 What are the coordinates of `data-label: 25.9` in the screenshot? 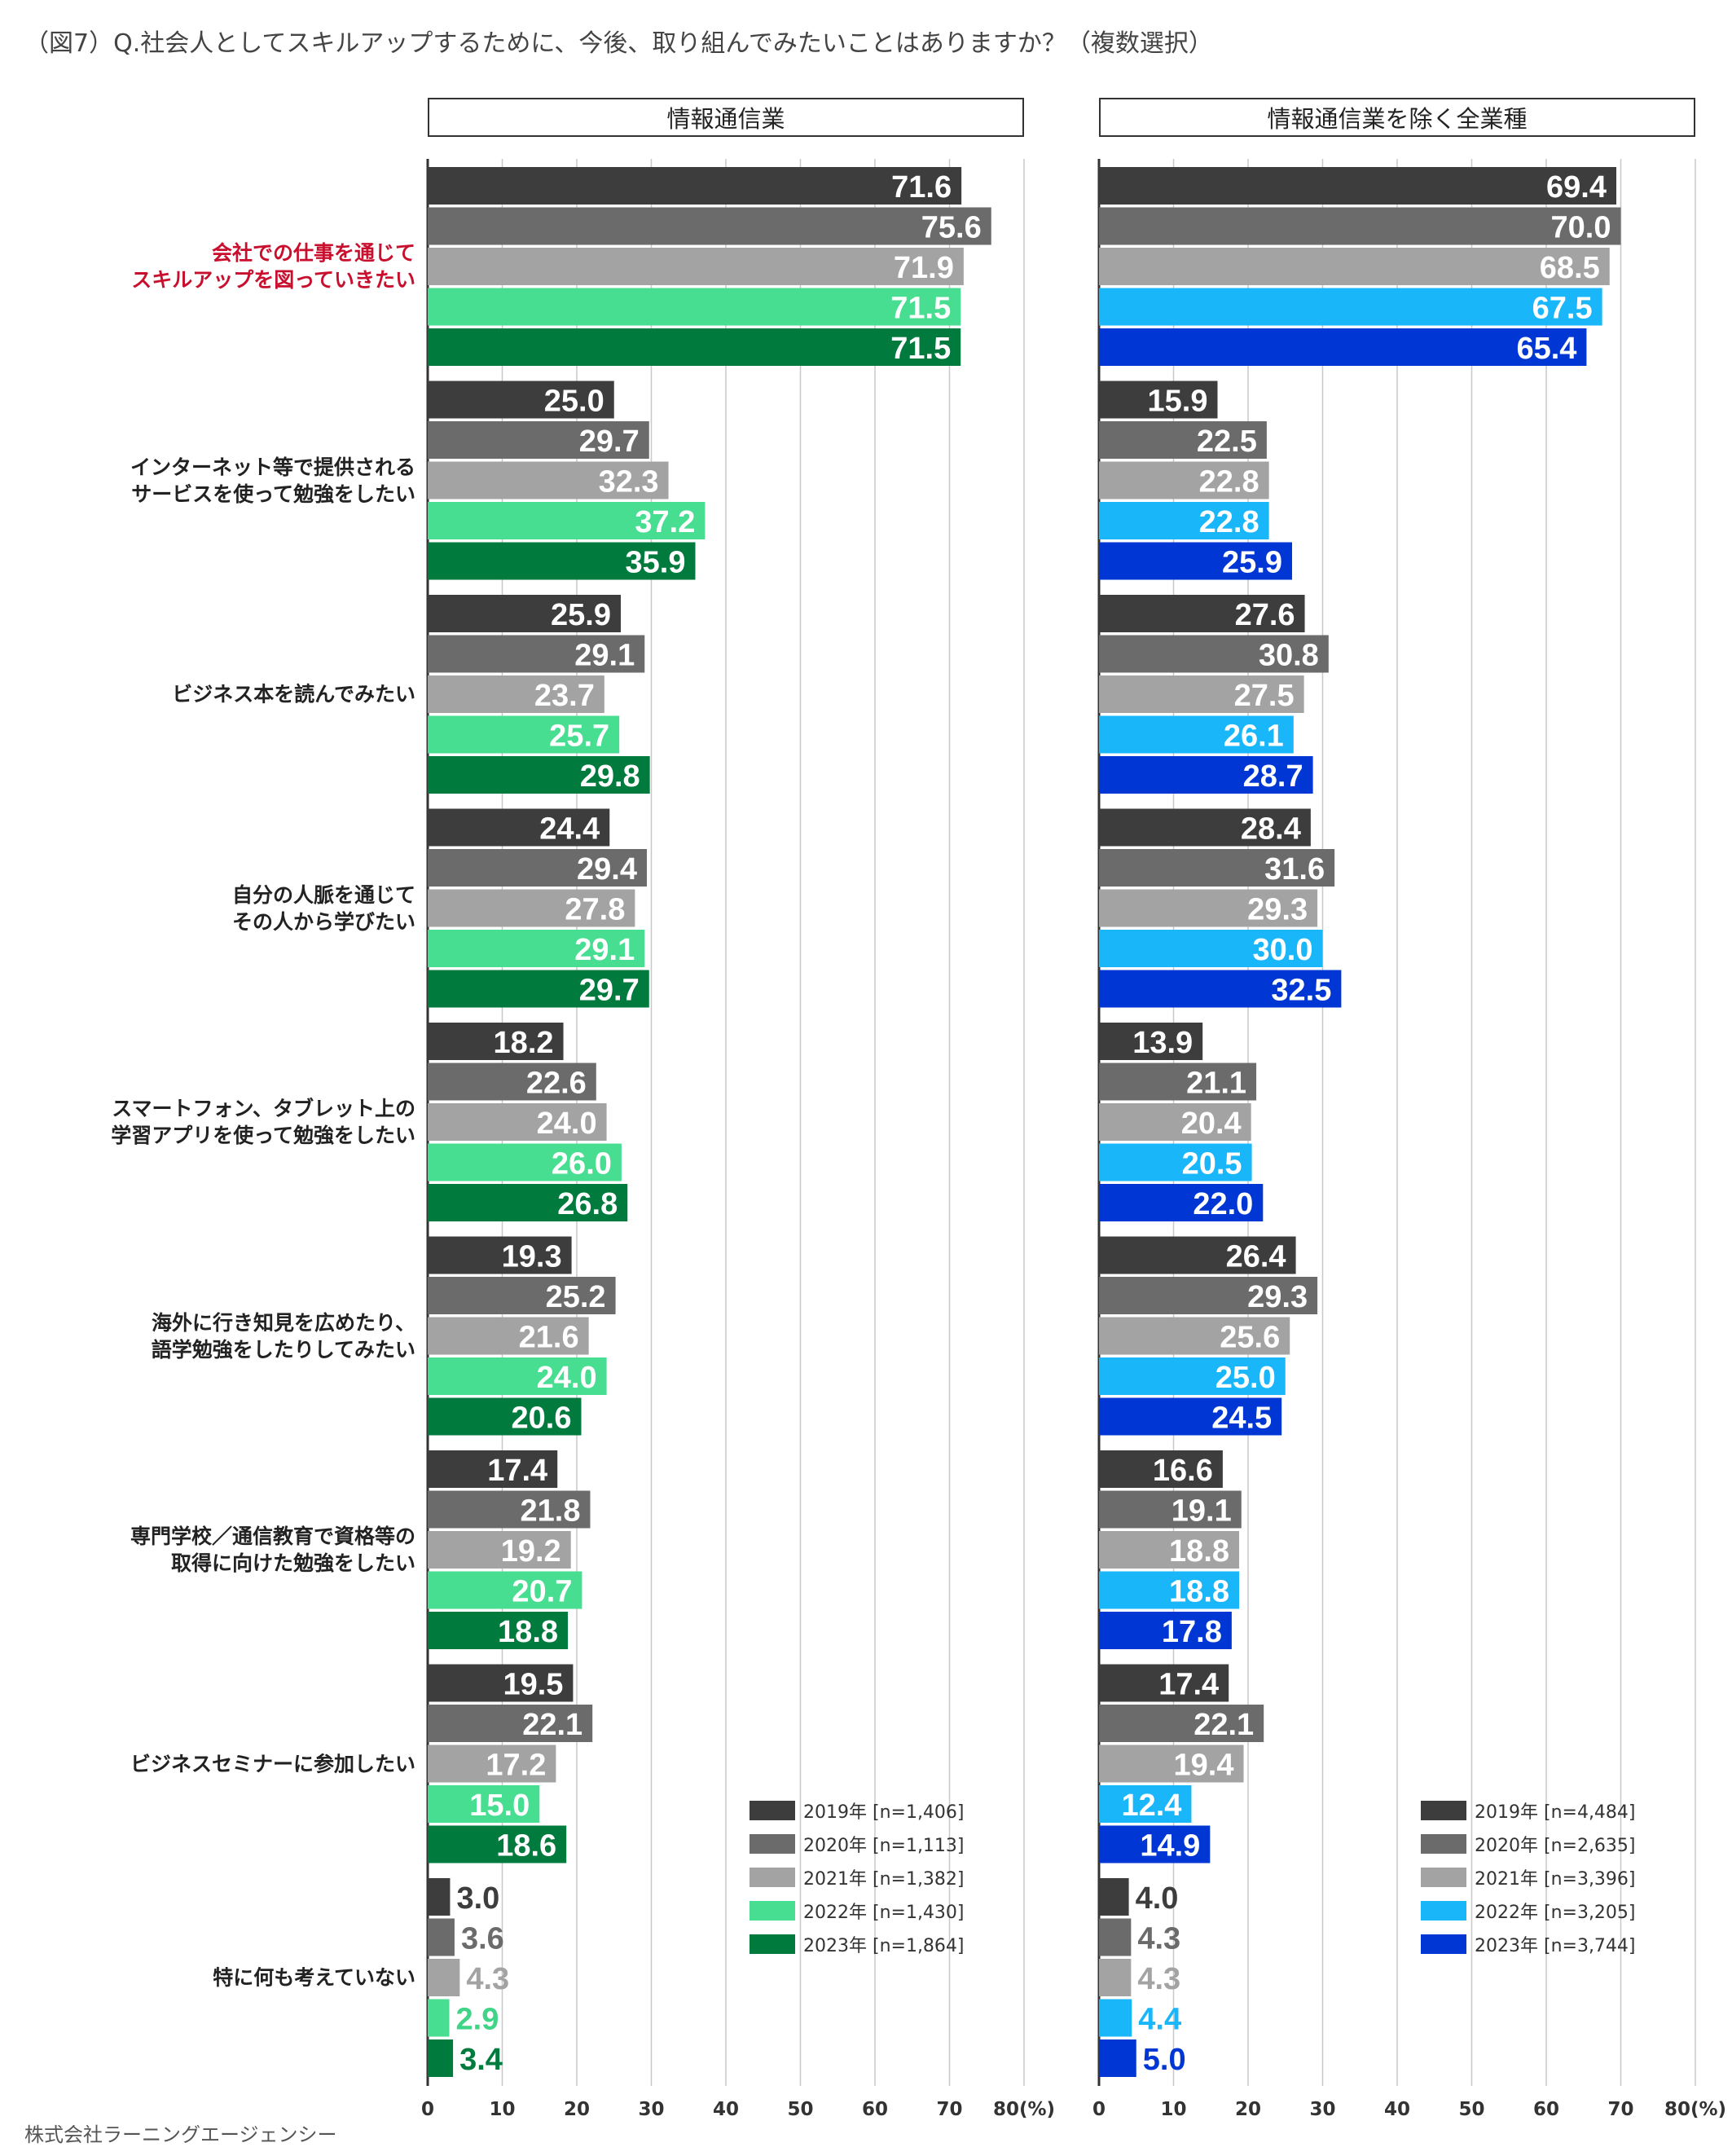 It's located at (1252, 563).